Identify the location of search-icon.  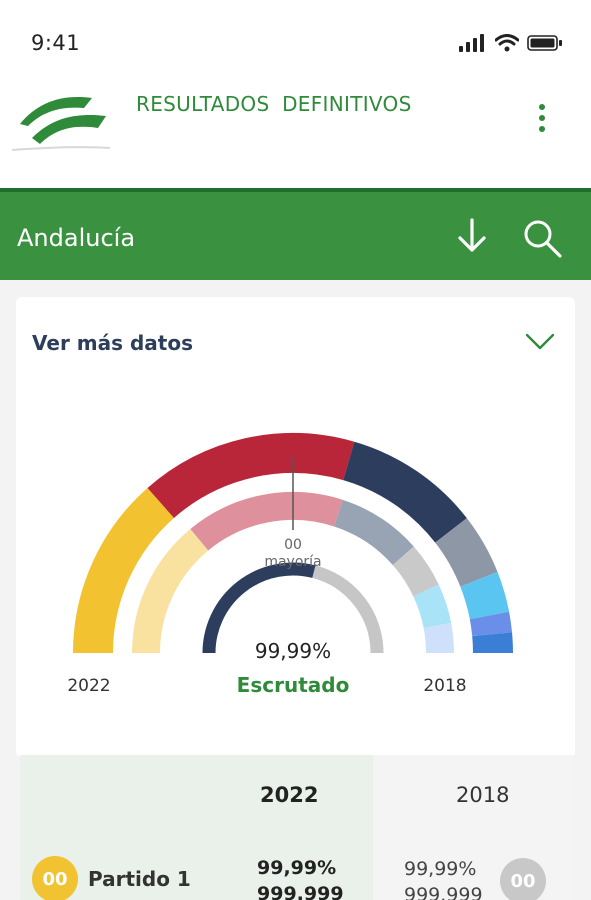
(542, 238).